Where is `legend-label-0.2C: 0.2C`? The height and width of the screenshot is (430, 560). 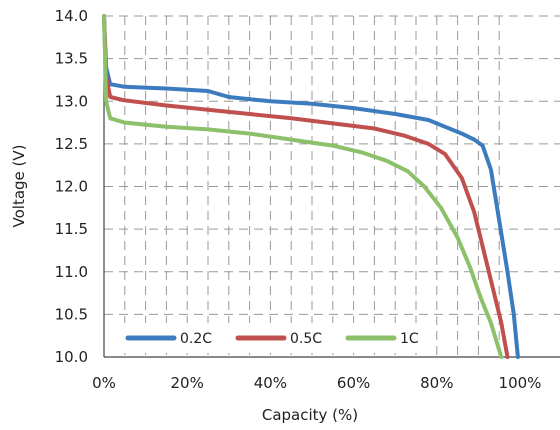 legend-label-0.2C: 0.2C is located at coordinates (196, 339).